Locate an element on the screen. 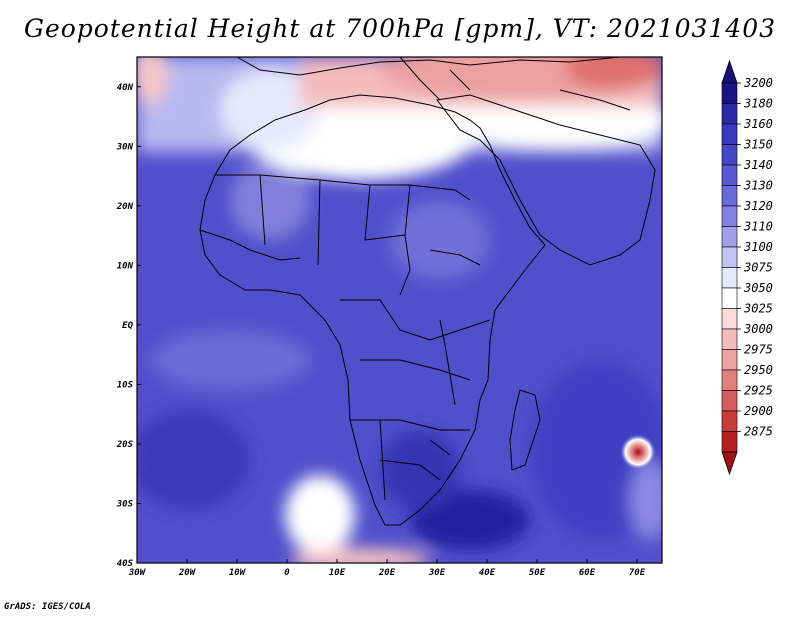 This screenshot has width=800, height=618. lat-tick-label: 10S is located at coordinates (125, 385).